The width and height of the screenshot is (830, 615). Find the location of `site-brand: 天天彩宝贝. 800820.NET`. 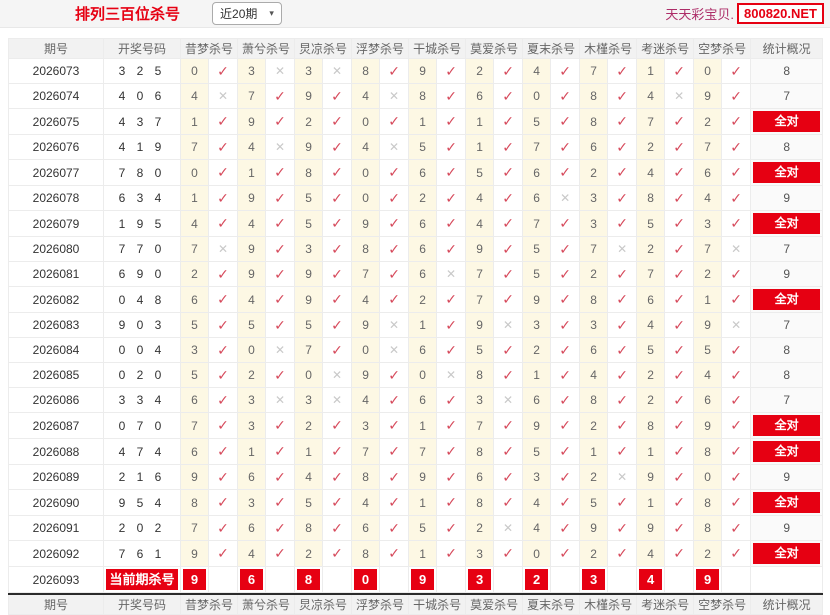

site-brand: 天天彩宝贝. 800820.NET is located at coordinates (744, 13).